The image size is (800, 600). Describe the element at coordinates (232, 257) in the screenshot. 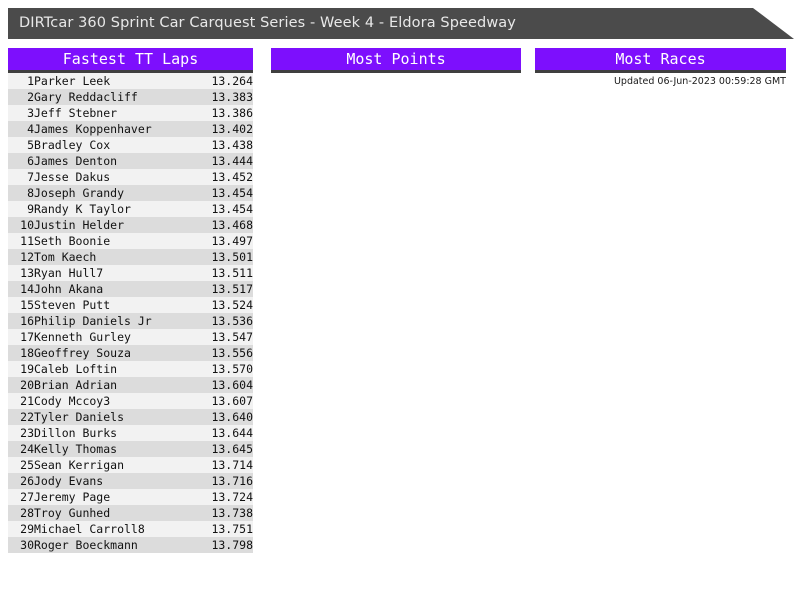

I see `row-value: 13.501` at that location.